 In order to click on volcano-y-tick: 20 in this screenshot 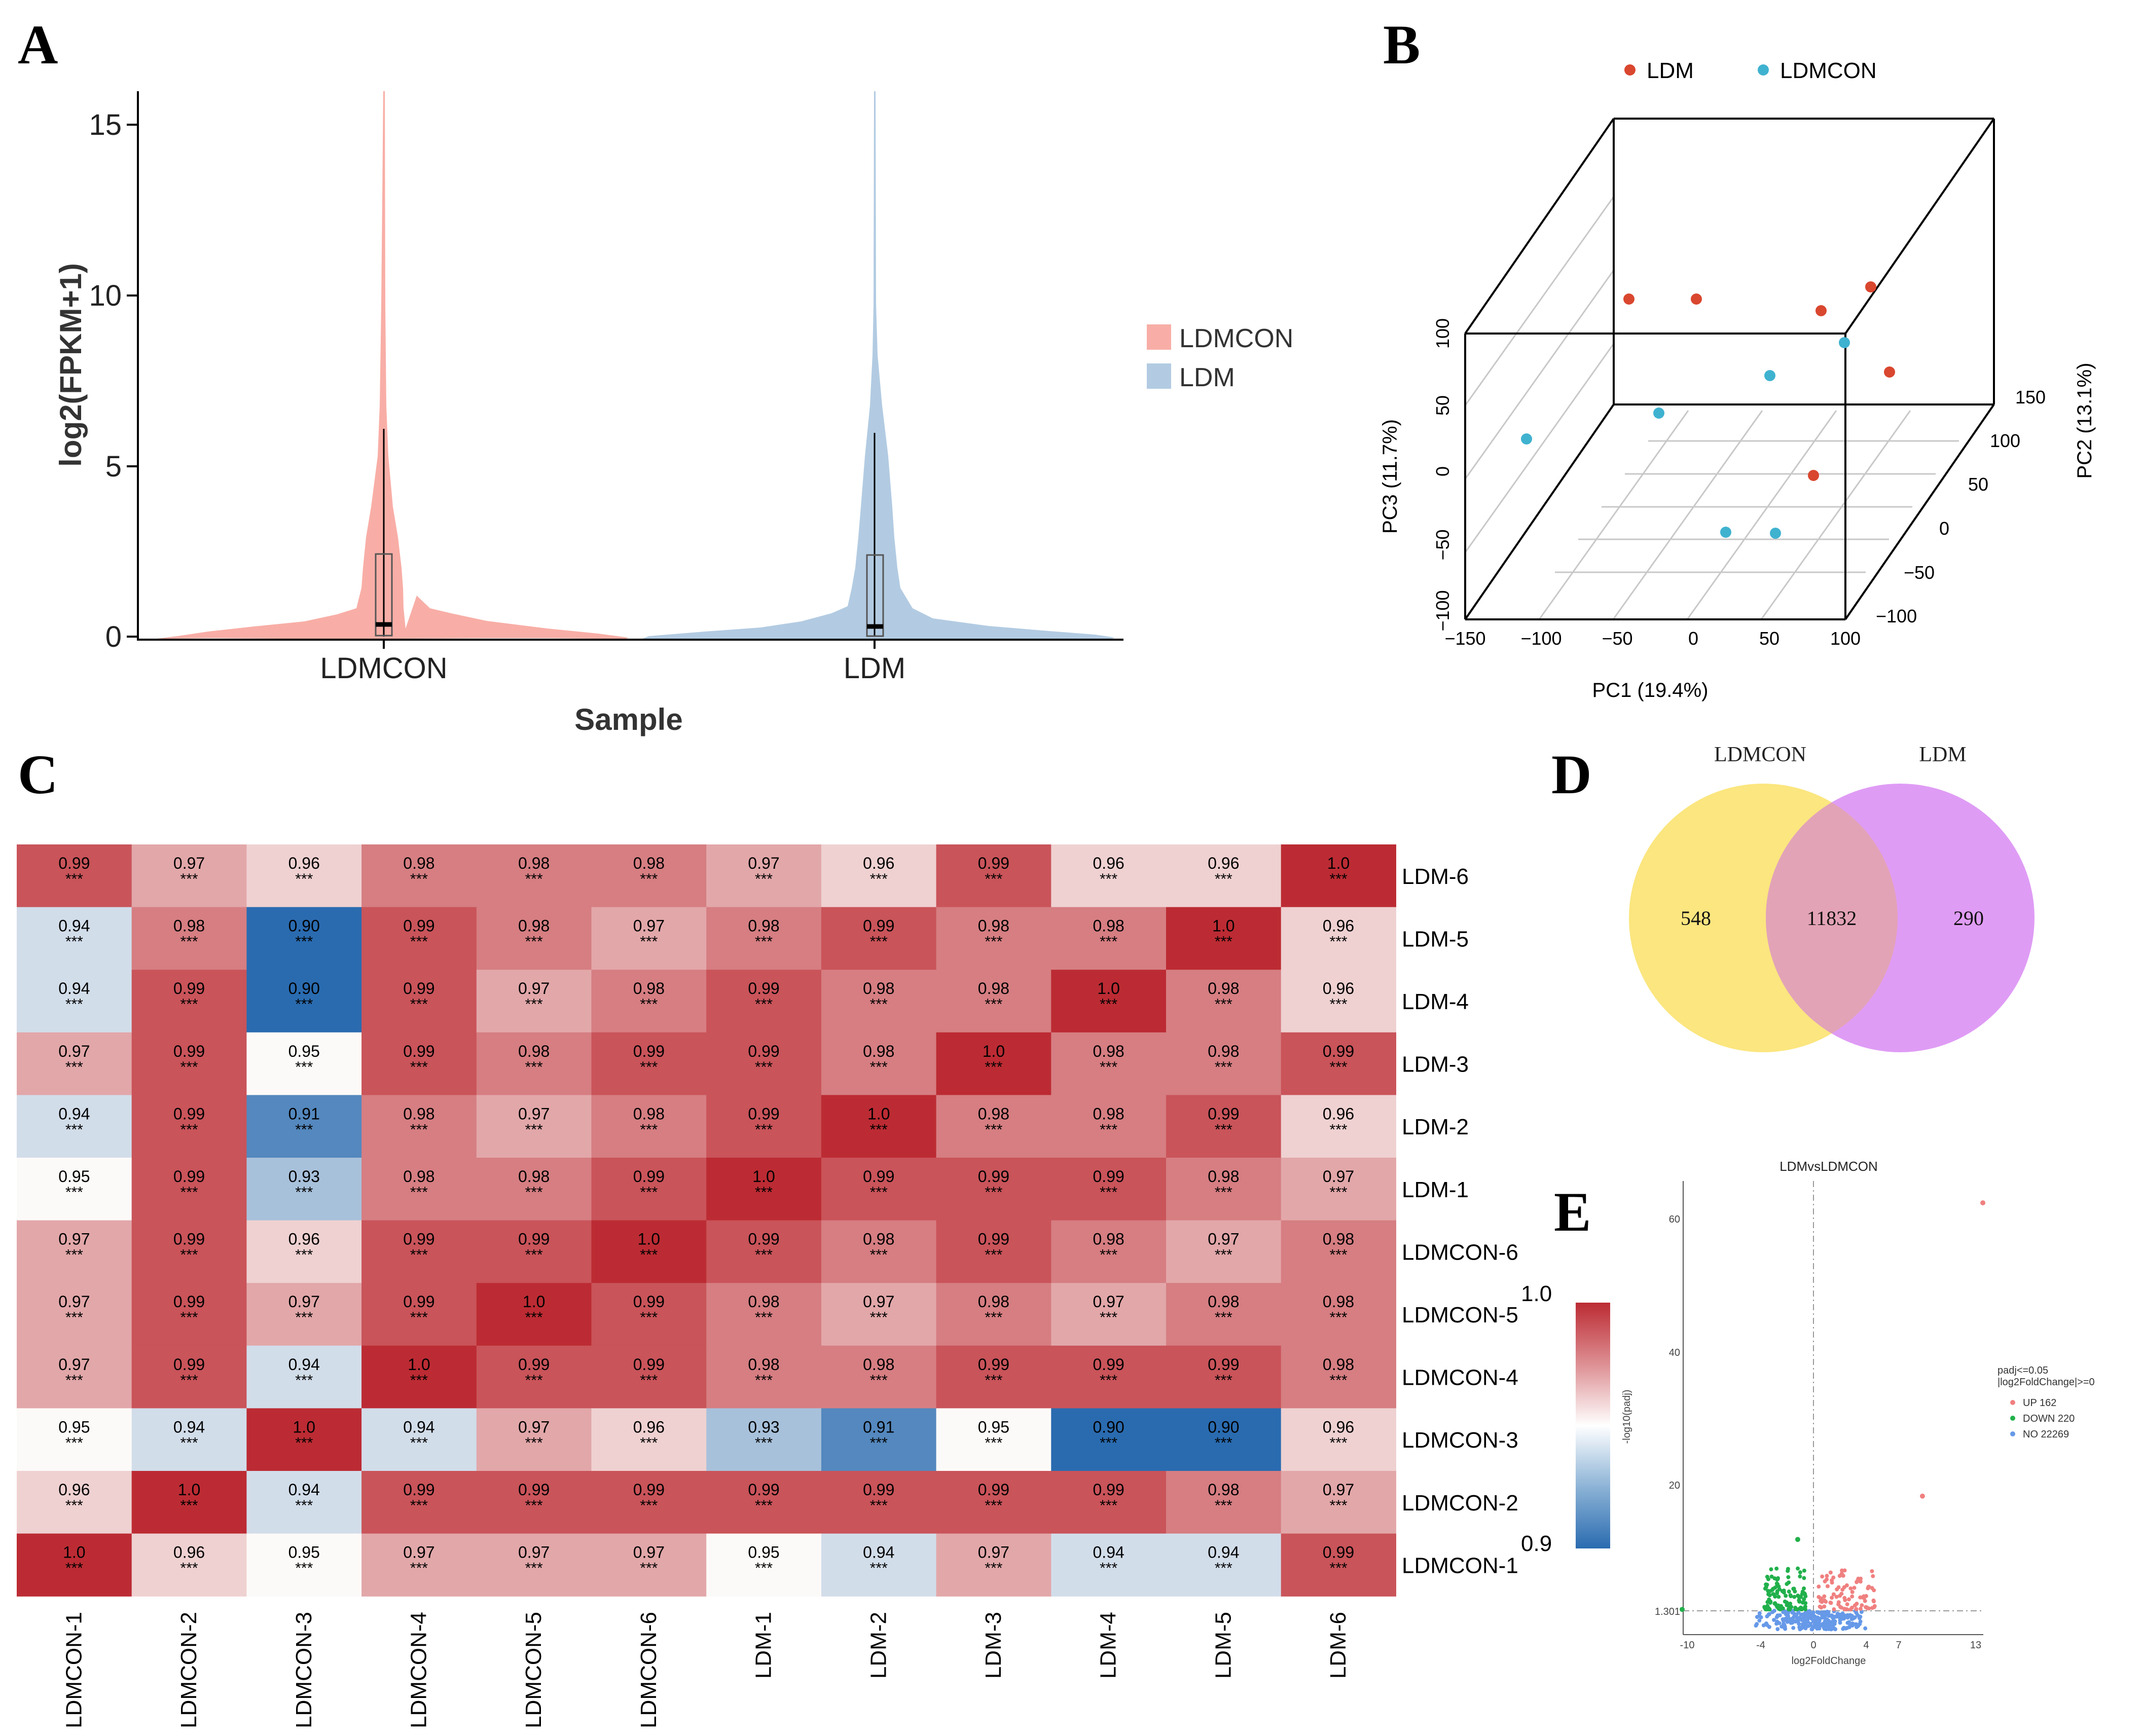, I will do `click(1674, 1485)`.